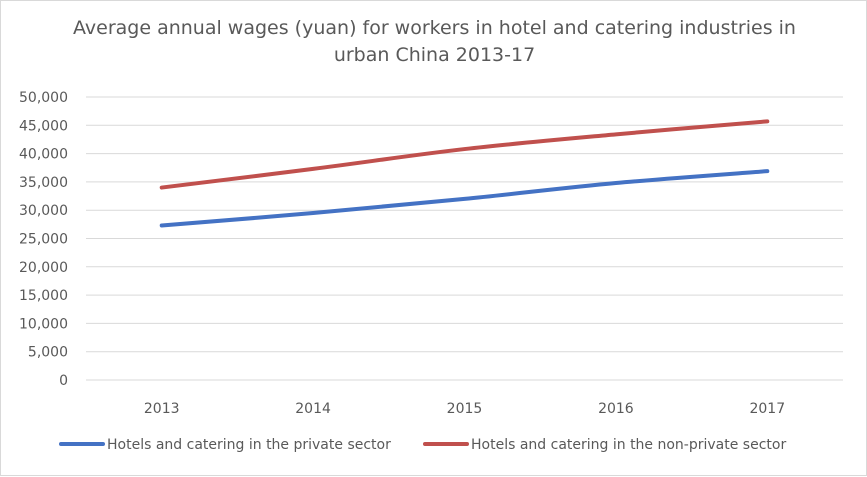 The width and height of the screenshot is (867, 477). What do you see at coordinates (434, 55) in the screenshot?
I see `chart-title-line-2: urban China 2013-17` at bounding box center [434, 55].